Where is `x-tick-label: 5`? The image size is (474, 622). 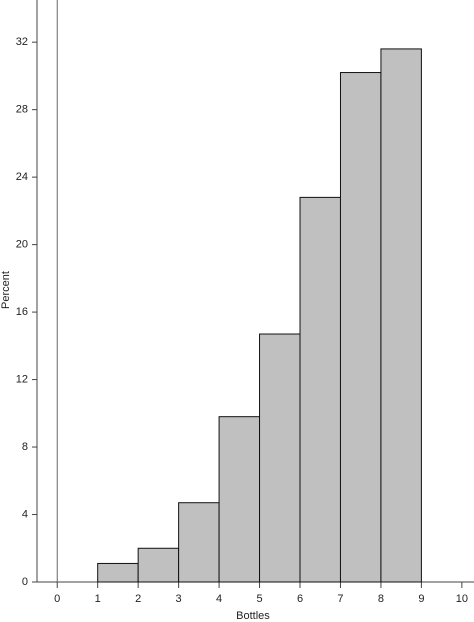
x-tick-label: 5 is located at coordinates (259, 599).